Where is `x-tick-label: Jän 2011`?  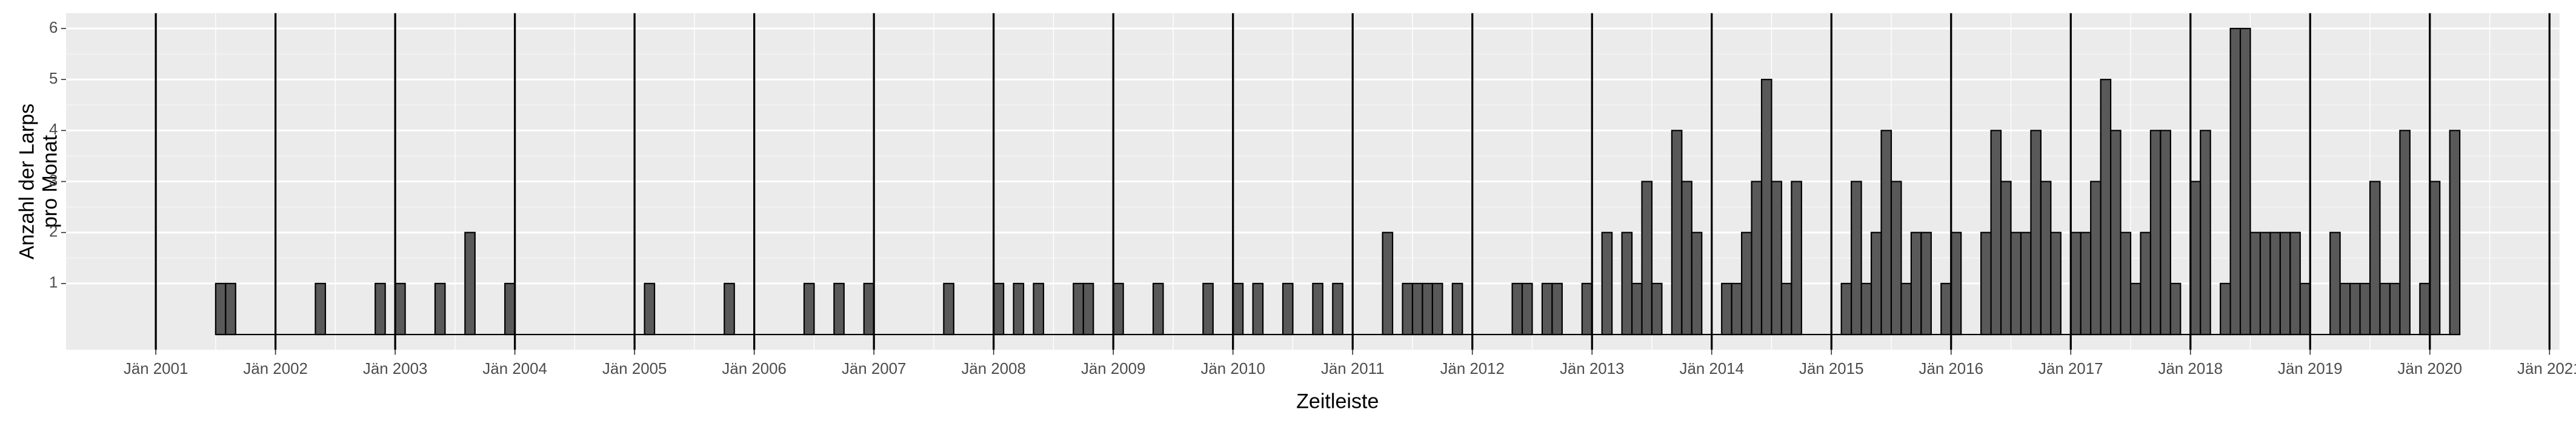 x-tick-label: Jän 2011 is located at coordinates (1353, 369).